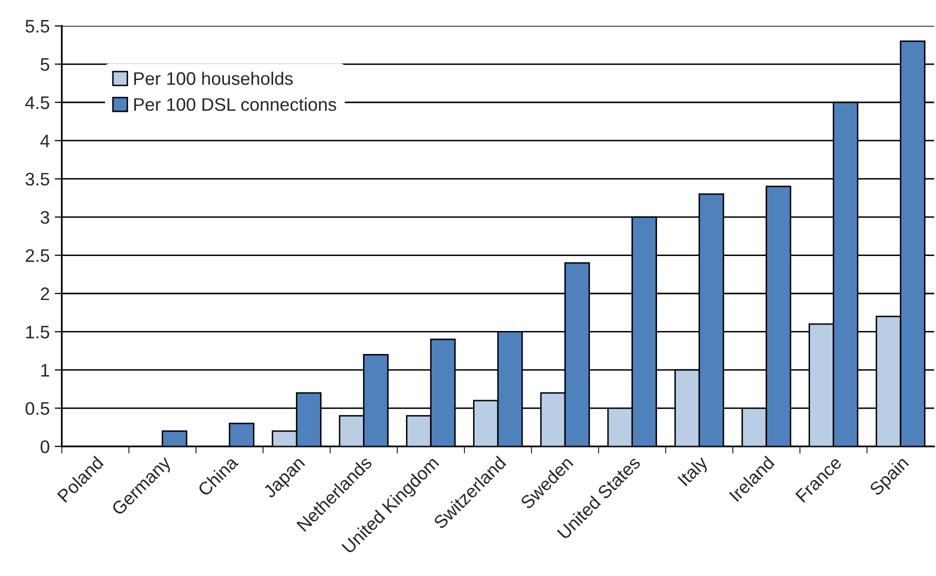 This screenshot has height=576, width=936. What do you see at coordinates (38, 179) in the screenshot?
I see `y-tick-label: 3.5` at bounding box center [38, 179].